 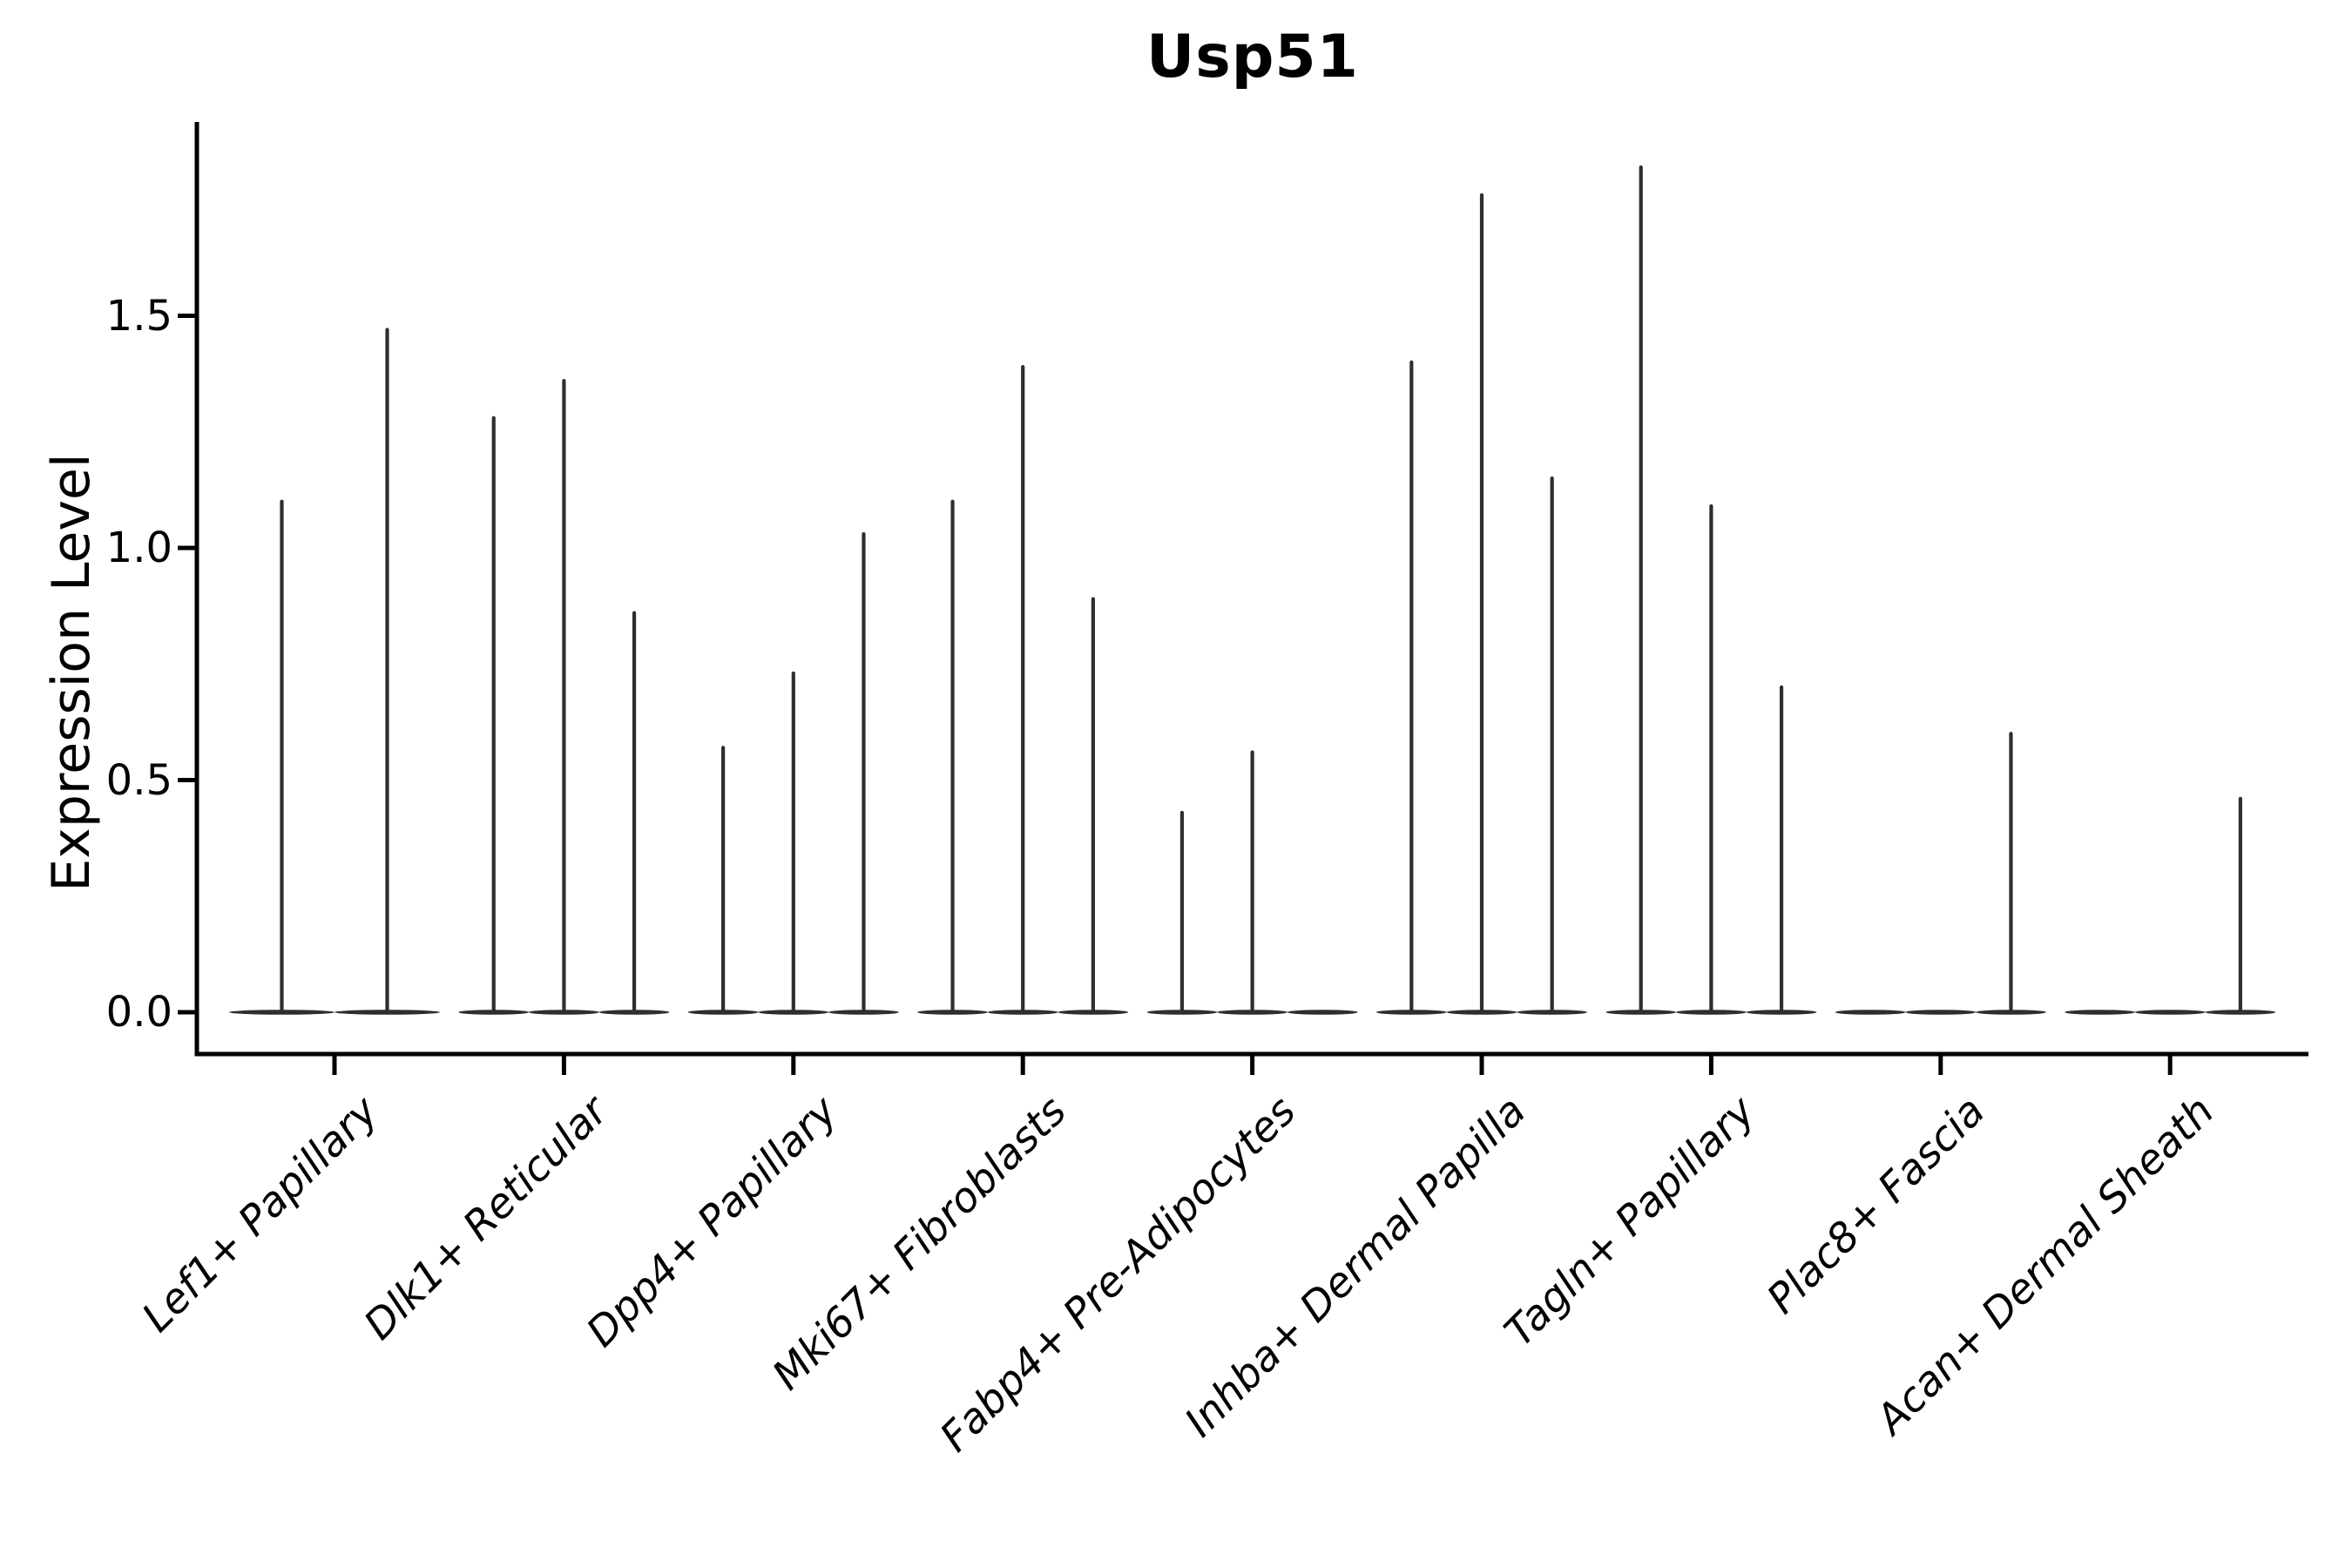 What do you see at coordinates (138, 316) in the screenshot?
I see `y-tick-label: 1.5` at bounding box center [138, 316].